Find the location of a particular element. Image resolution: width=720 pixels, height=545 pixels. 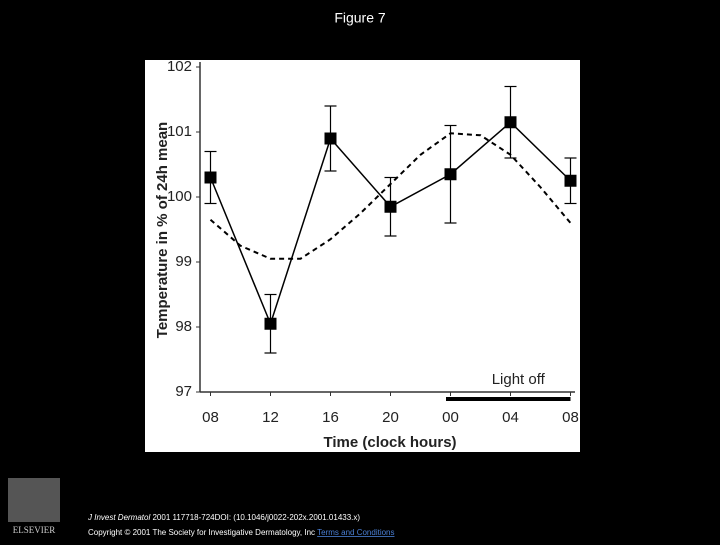

journal: J Invest Dermatol is located at coordinates (118, 517).